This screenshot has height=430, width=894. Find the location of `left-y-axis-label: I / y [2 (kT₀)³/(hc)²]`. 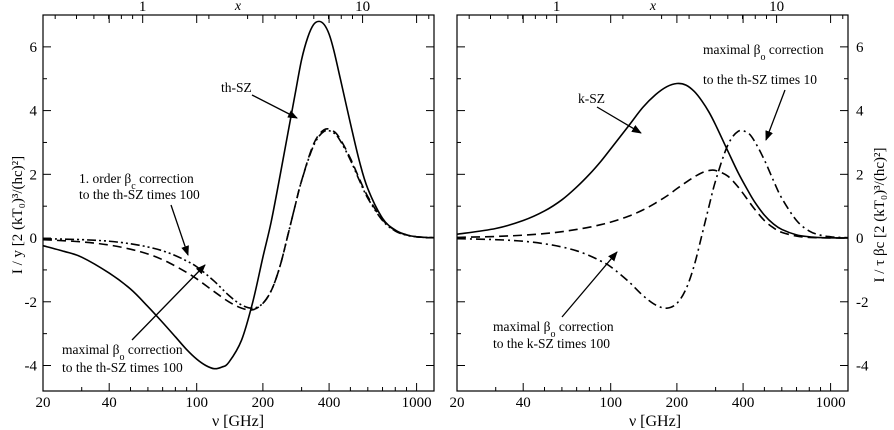

left-y-axis-label: I / y [2 (kT₀)³/(hc)²] is located at coordinates (18, 215).